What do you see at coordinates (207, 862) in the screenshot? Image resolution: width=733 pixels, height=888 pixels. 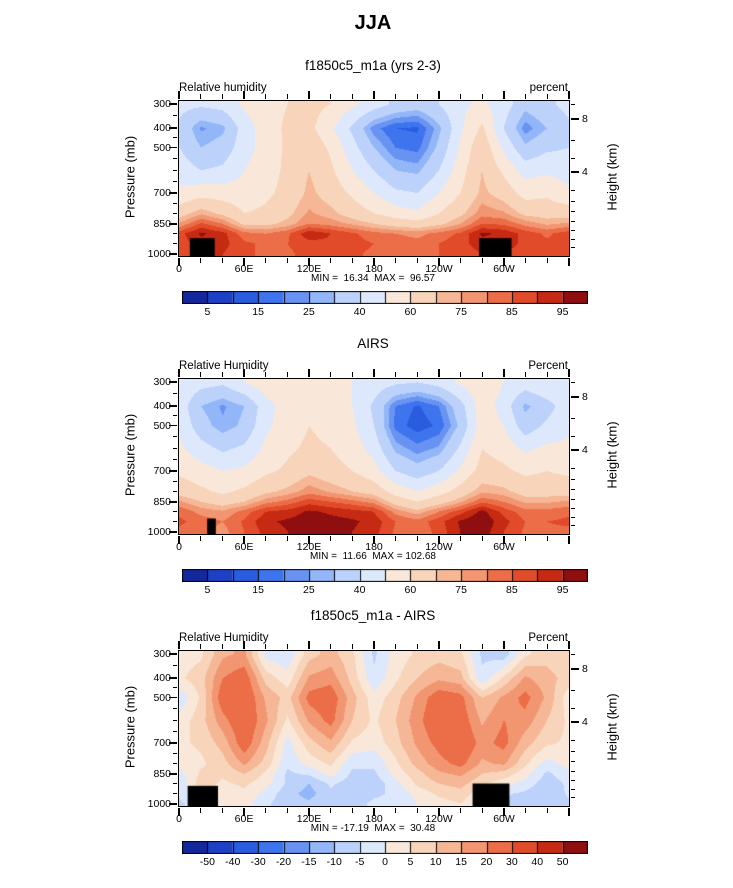 I see `colorbar-tick-label: -50` at bounding box center [207, 862].